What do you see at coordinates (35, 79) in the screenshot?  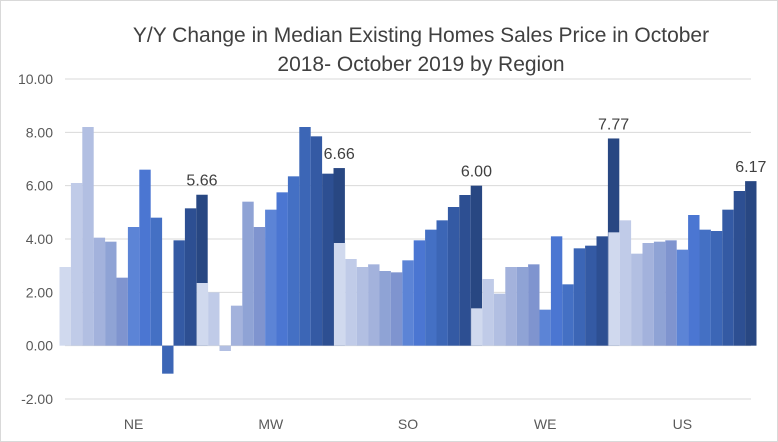 I see `y-tick-label: 10.00` at bounding box center [35, 79].